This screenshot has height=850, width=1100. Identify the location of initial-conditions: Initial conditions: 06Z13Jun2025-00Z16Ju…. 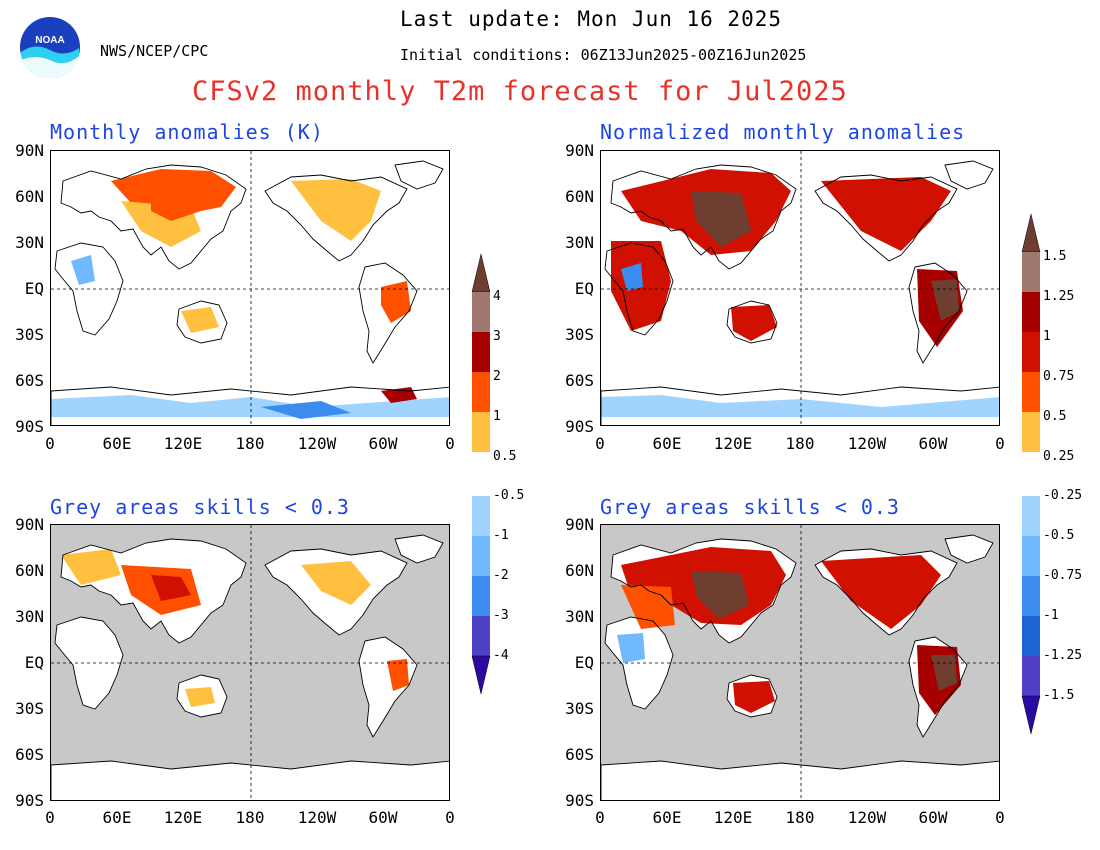
(603, 55).